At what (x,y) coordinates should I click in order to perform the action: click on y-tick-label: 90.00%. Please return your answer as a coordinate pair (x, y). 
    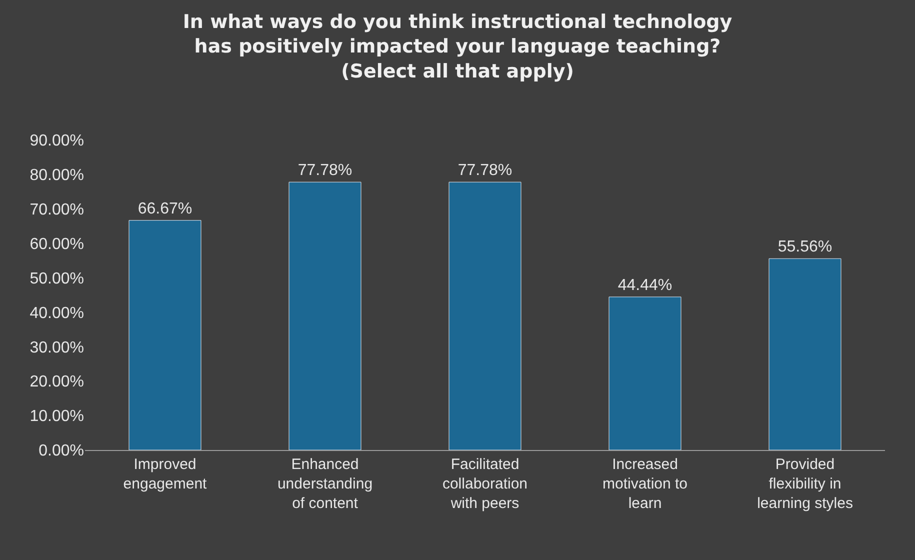
    Looking at the image, I should click on (57, 141).